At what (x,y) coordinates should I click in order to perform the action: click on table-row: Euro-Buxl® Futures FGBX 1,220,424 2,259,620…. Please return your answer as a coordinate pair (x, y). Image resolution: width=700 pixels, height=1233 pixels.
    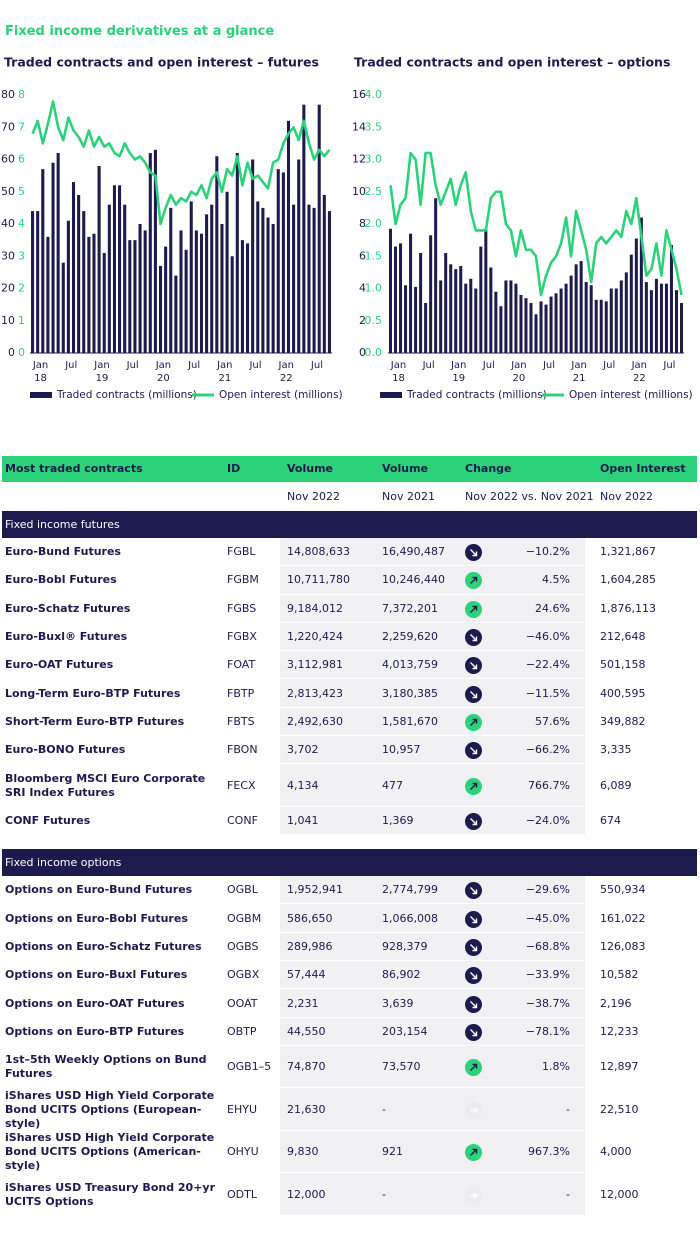
    Looking at the image, I should click on (349, 637).